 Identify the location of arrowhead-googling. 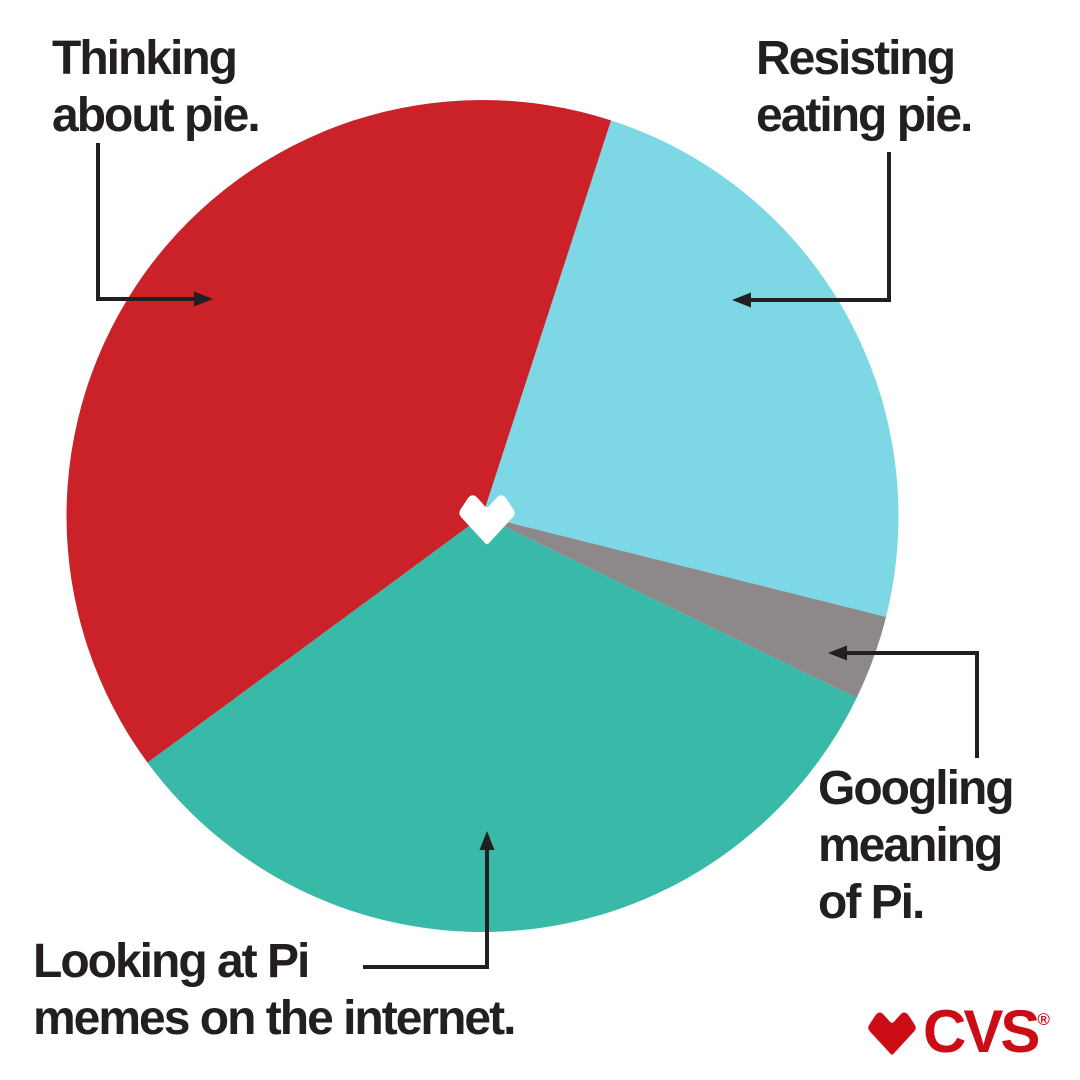
(837, 653).